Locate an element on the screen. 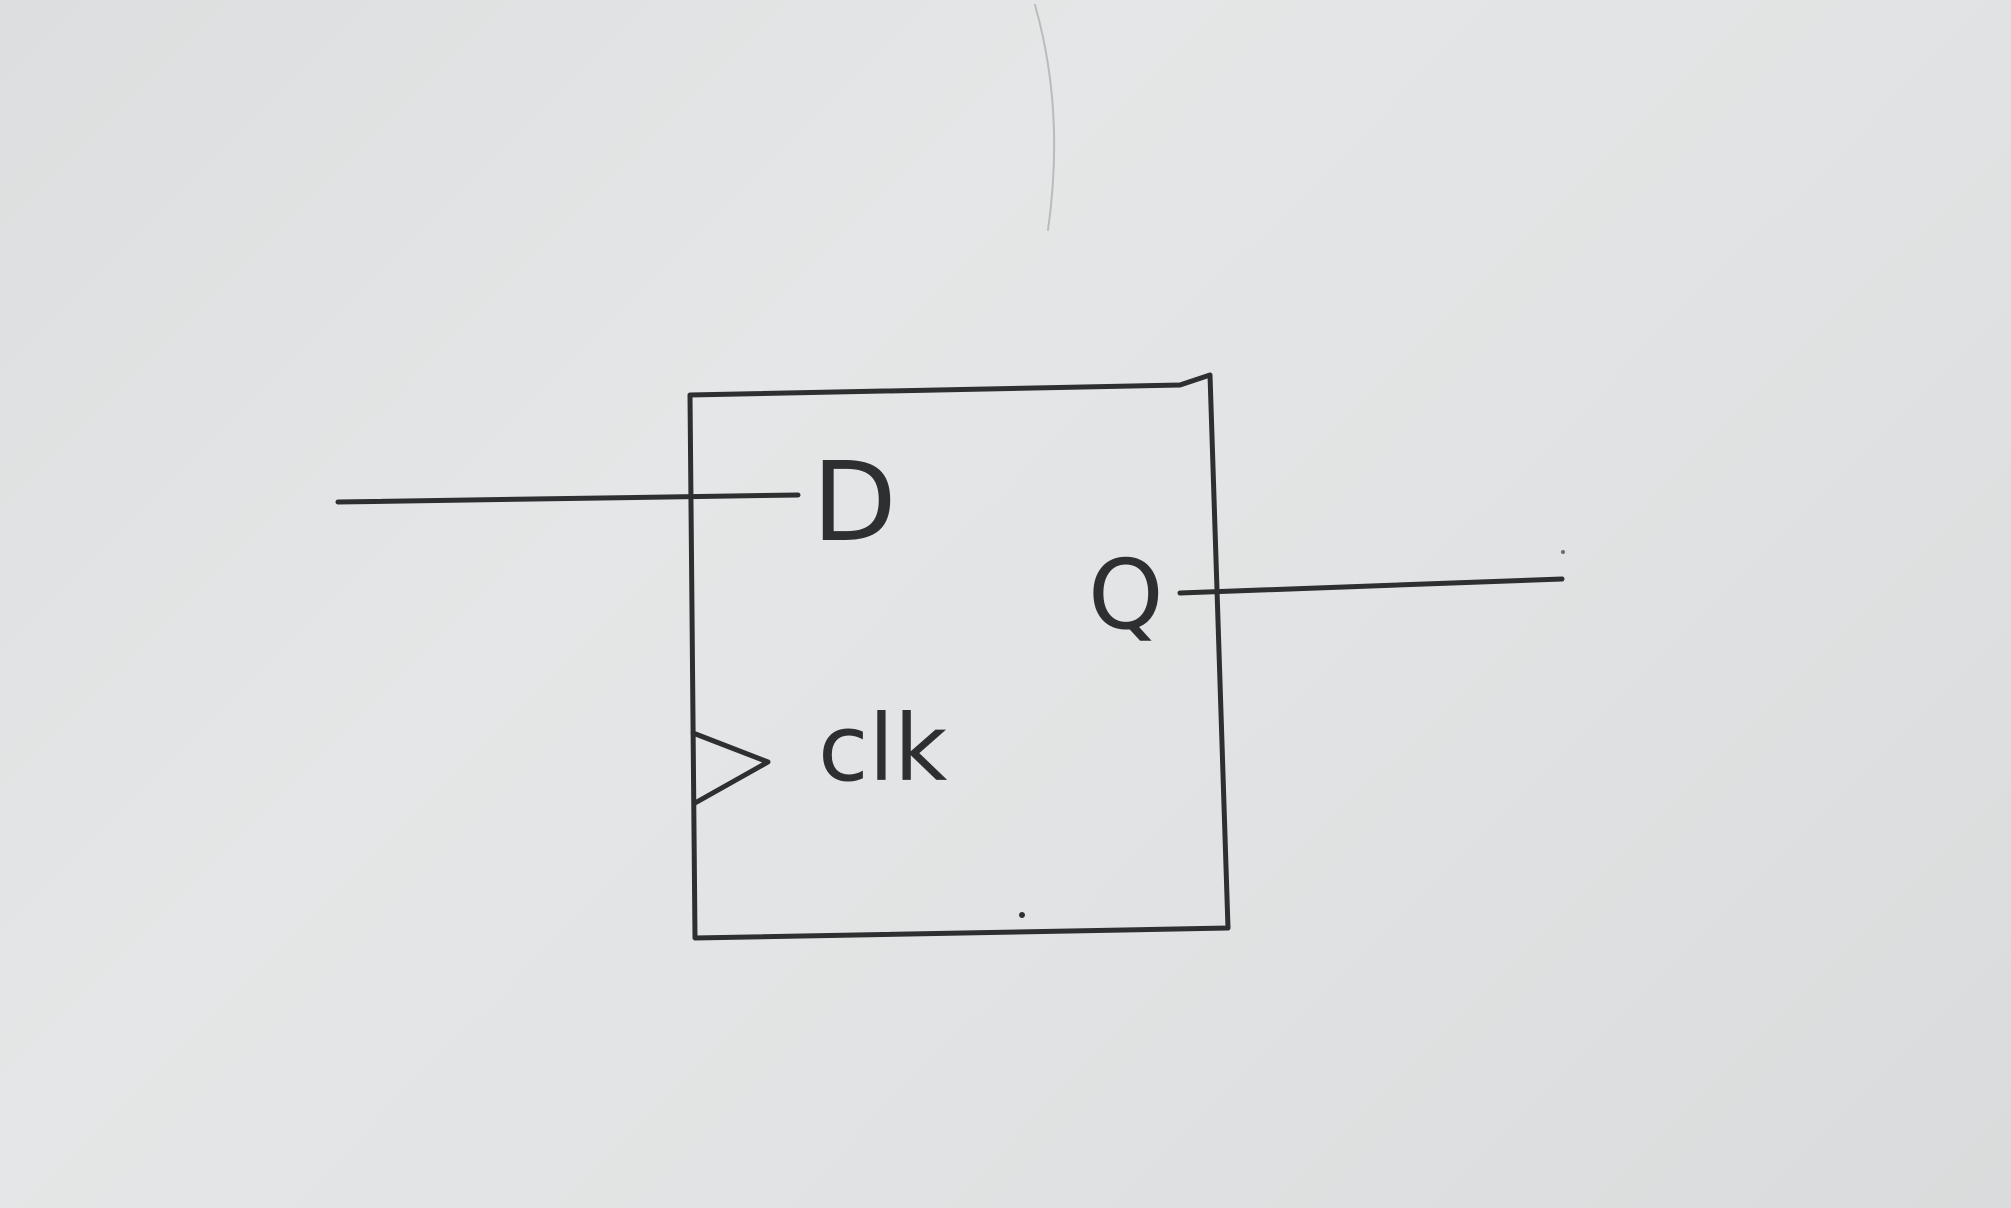  paper-crease is located at coordinates (1045, 117).